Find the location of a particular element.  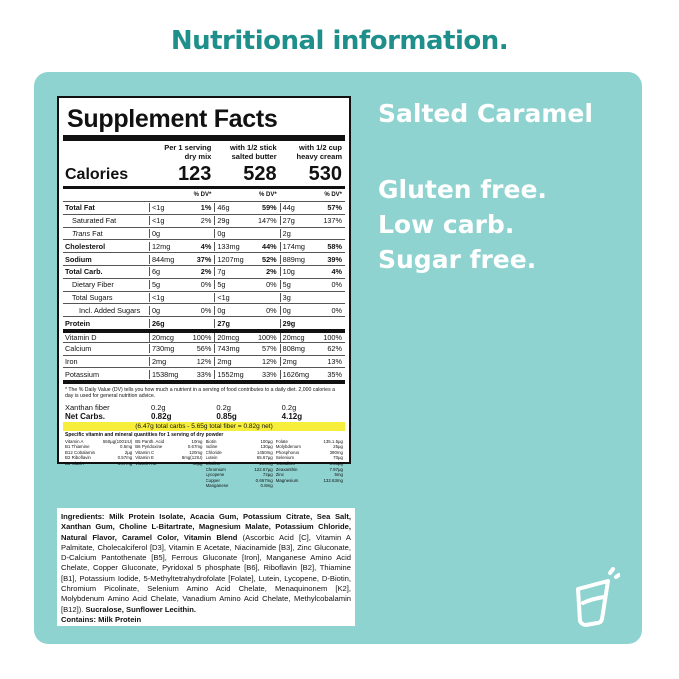

nutrient-label: Dietary Fiber is located at coordinates (93, 285).